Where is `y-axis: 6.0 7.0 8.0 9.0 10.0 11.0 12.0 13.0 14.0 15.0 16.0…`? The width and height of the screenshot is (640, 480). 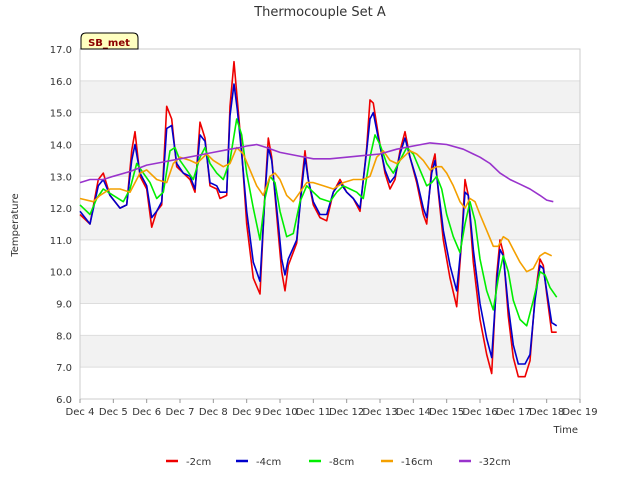
y-axis: 6.0 7.0 8.0 9.0 10.0 11.0 12.0 13.0 14.0 15.0 16.0… is located at coordinates (61, 225).